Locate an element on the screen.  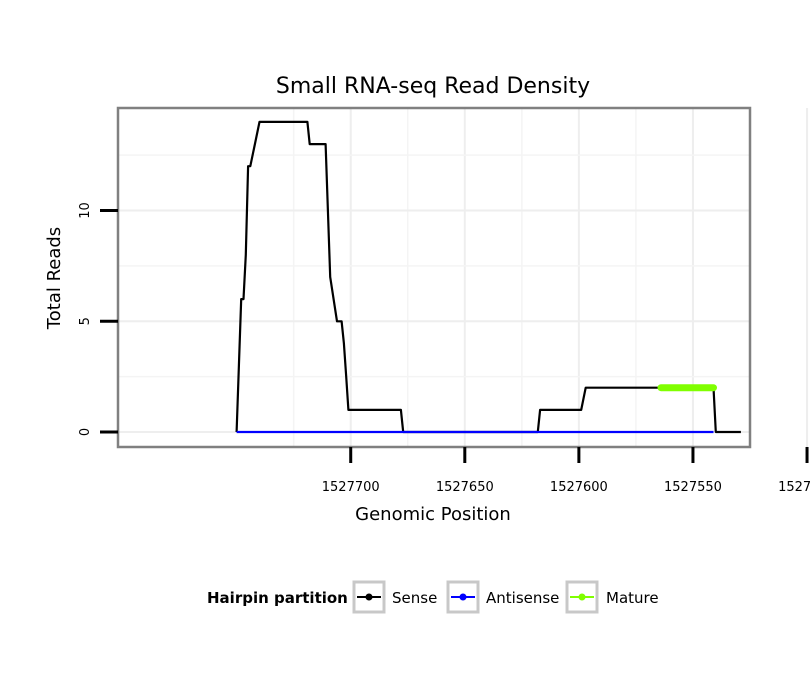
legend-label-mature: Mature is located at coordinates (632, 598).